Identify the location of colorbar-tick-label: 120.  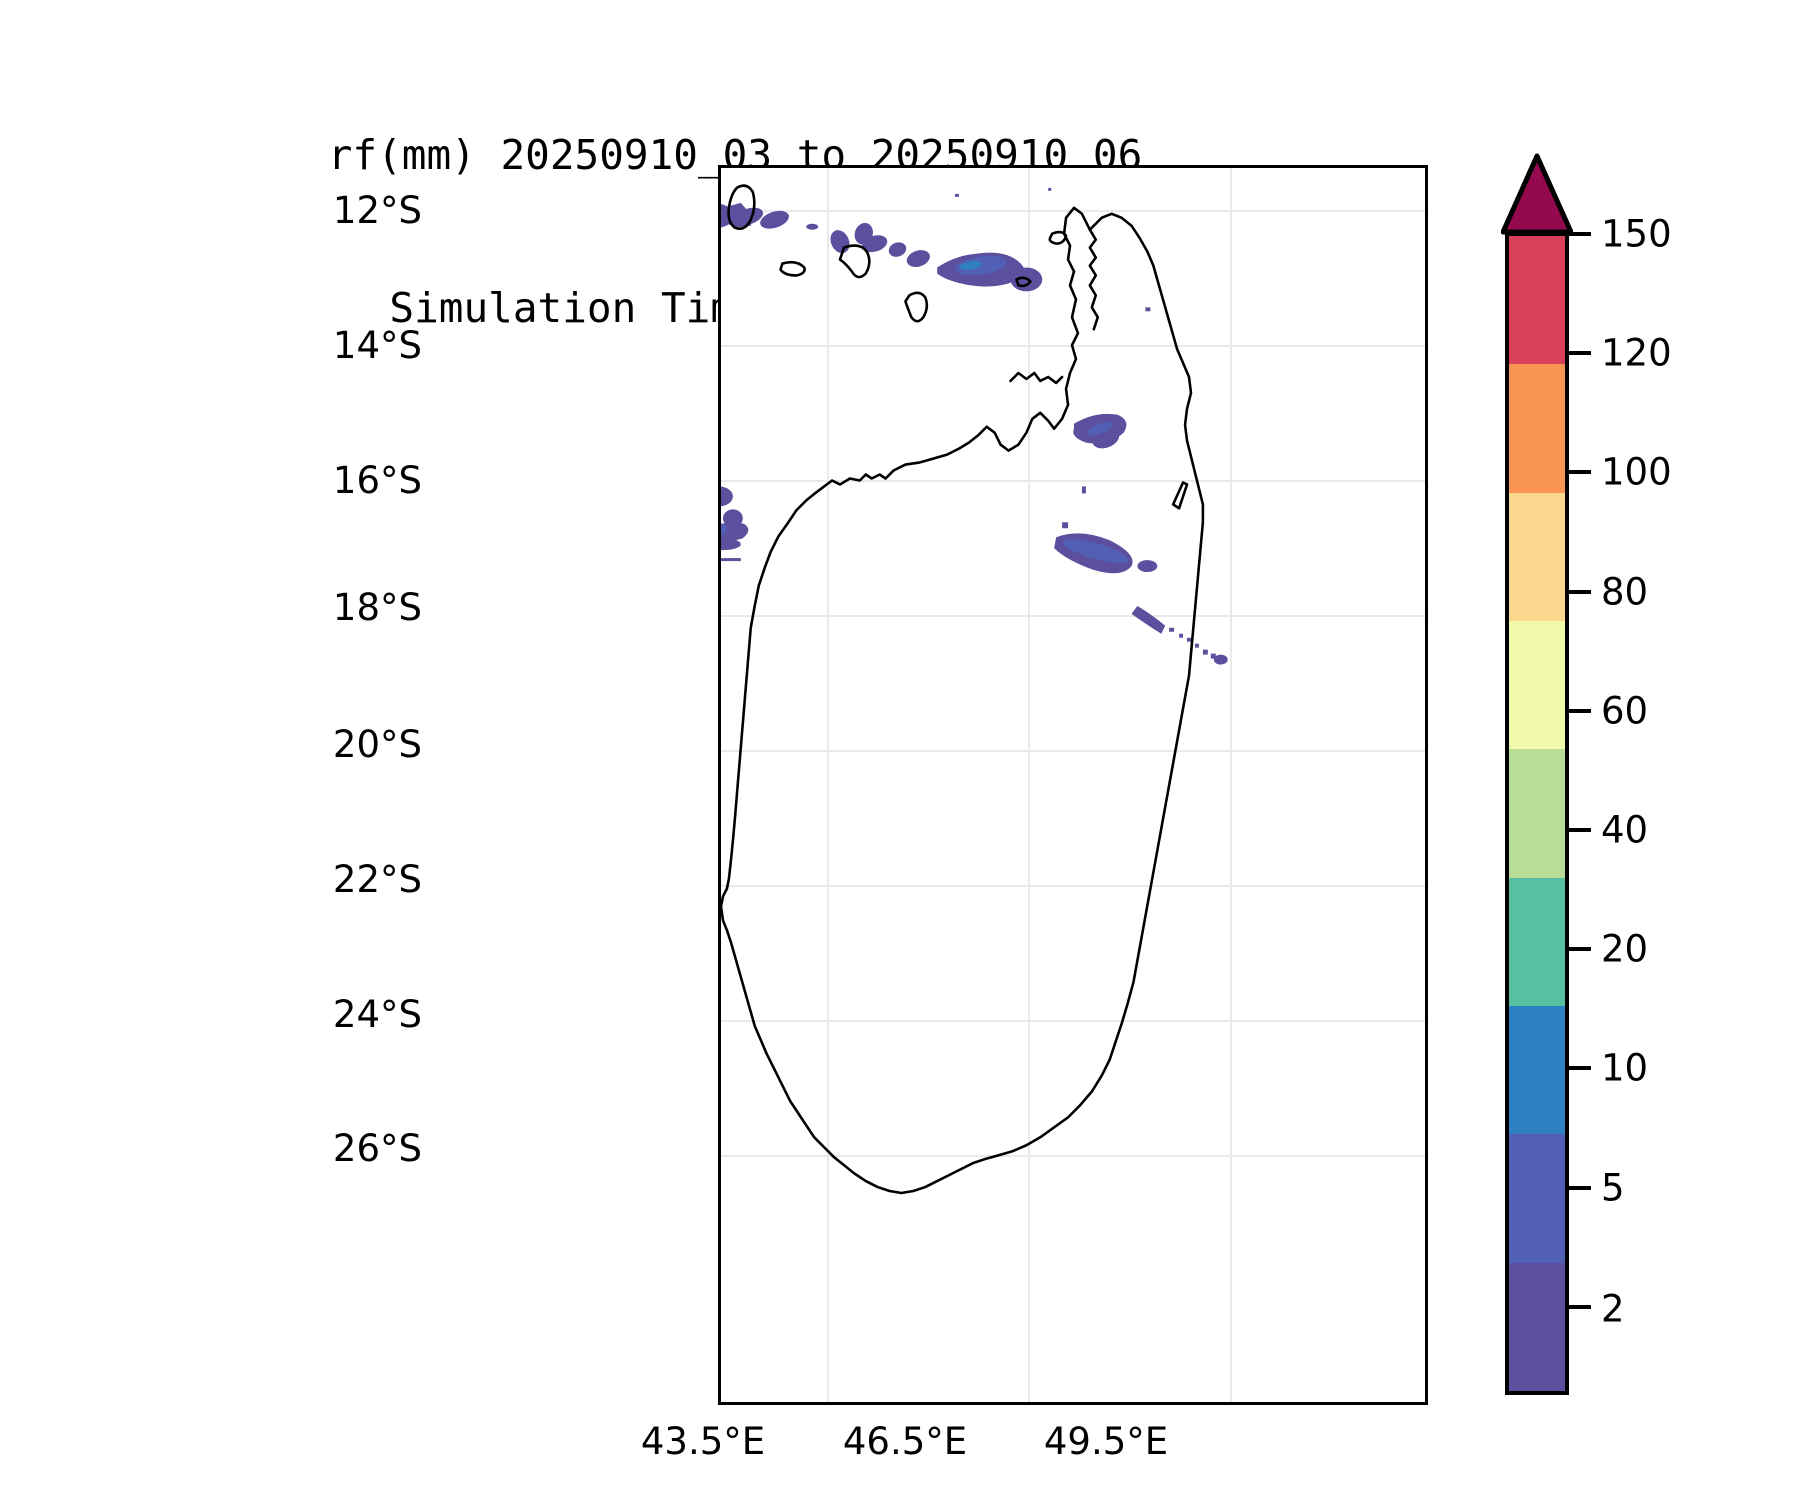
(1636, 353).